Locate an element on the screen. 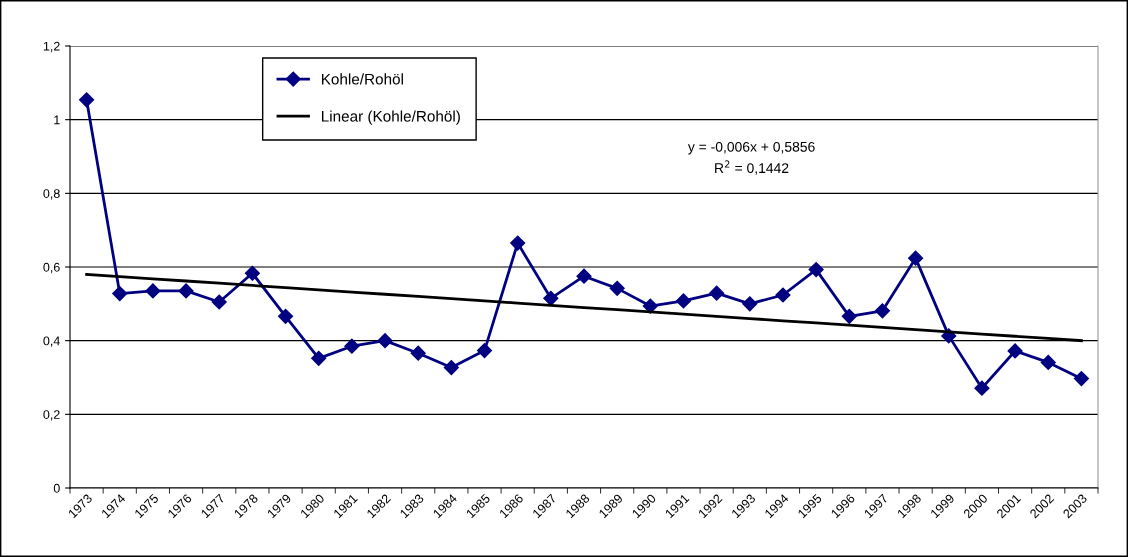  annotation: y = -0,006x + 0,5856 R$^{2}$ = 0,1442 is located at coordinates (751, 158).